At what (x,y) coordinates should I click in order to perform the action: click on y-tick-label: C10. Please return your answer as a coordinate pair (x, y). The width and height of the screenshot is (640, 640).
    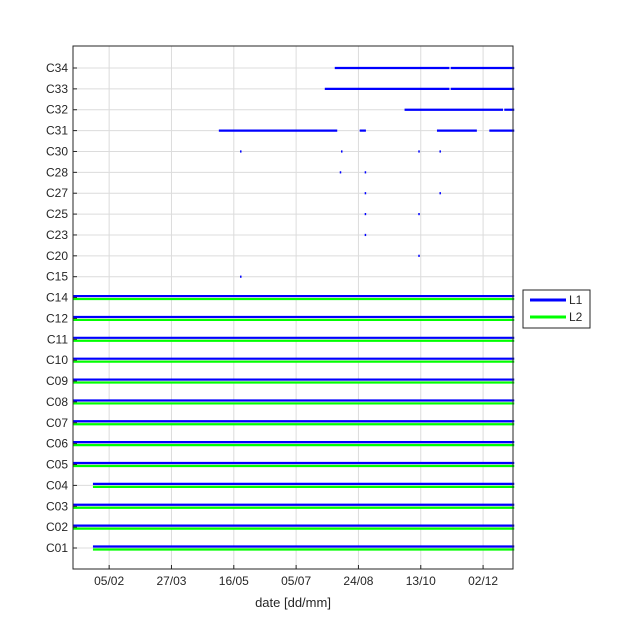
    Looking at the image, I should click on (57, 360).